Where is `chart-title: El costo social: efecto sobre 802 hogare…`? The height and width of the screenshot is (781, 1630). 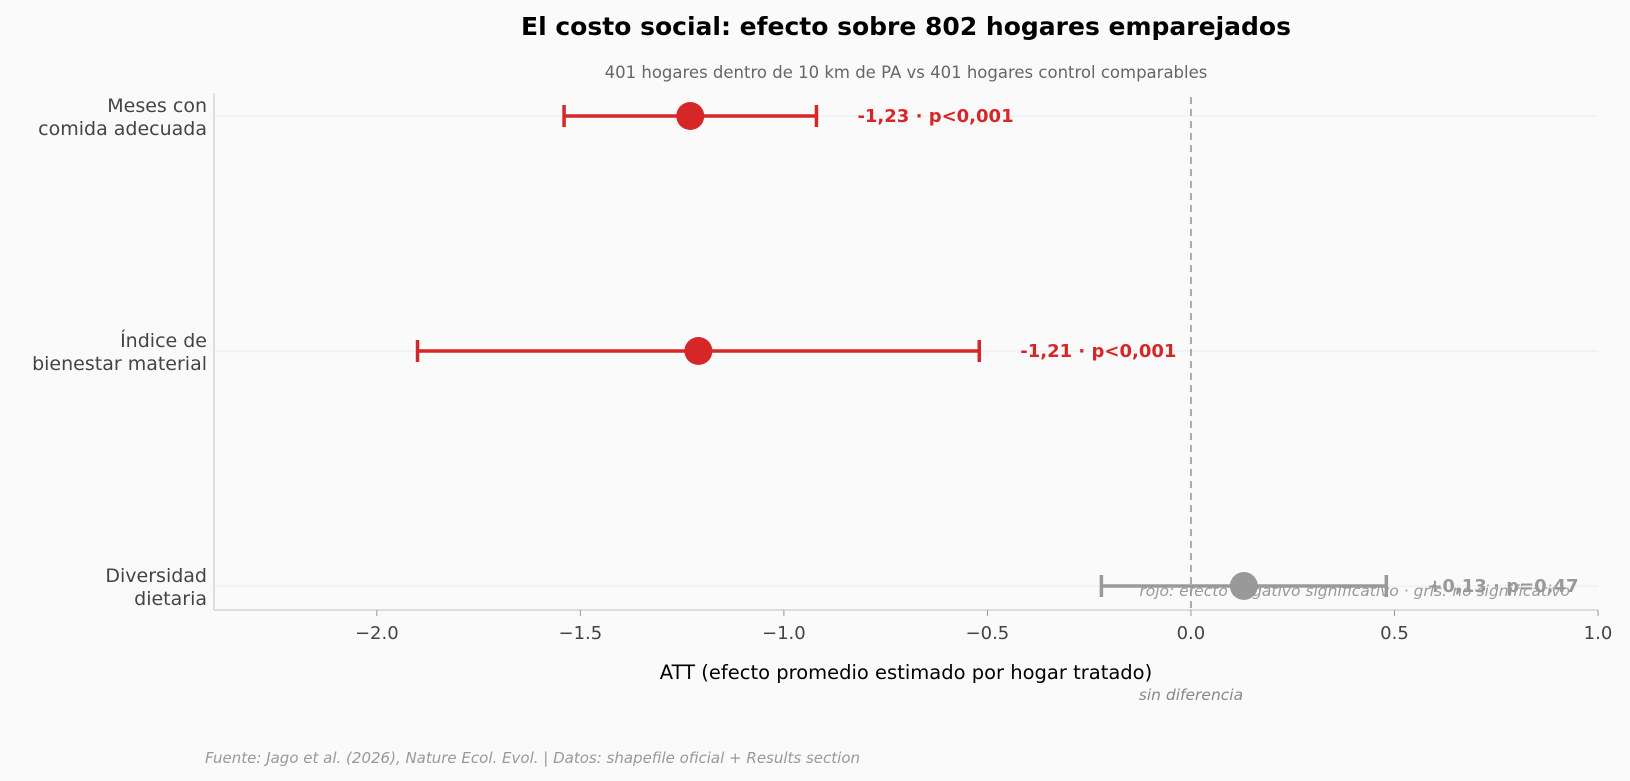
chart-title: El costo social: efecto sobre 802 hogare… is located at coordinates (906, 26).